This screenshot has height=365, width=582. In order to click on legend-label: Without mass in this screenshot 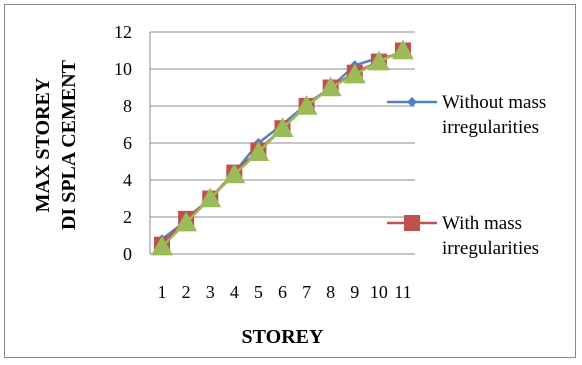, I will do `click(494, 102)`.